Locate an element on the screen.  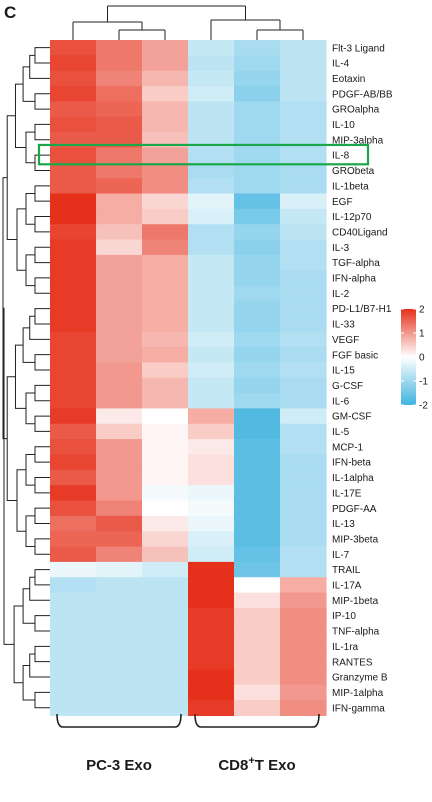
cell-ip-10-col6 is located at coordinates (303, 615).